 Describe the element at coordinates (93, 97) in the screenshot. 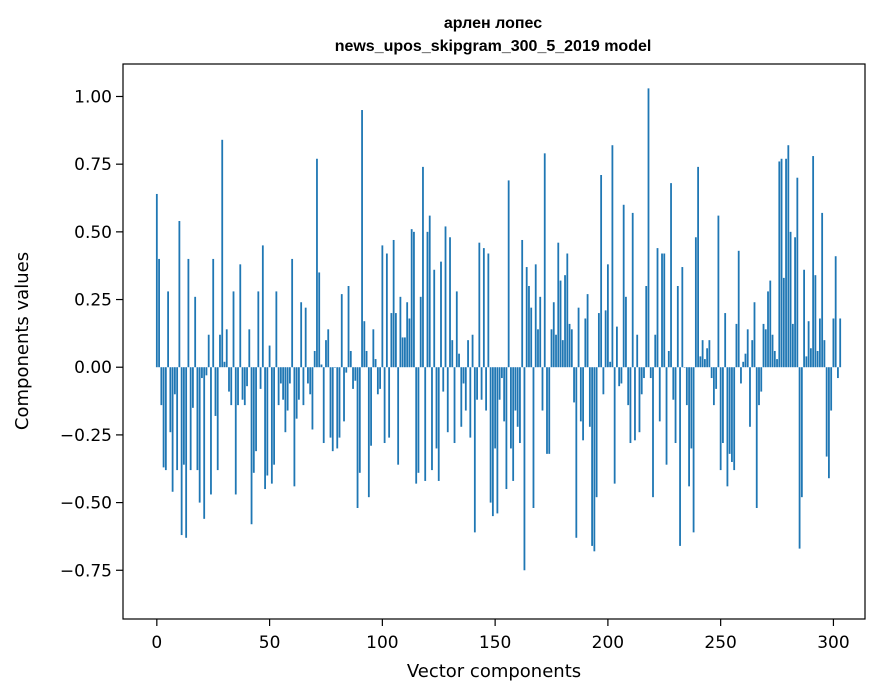

I see `y-tick-label: 1.00` at that location.